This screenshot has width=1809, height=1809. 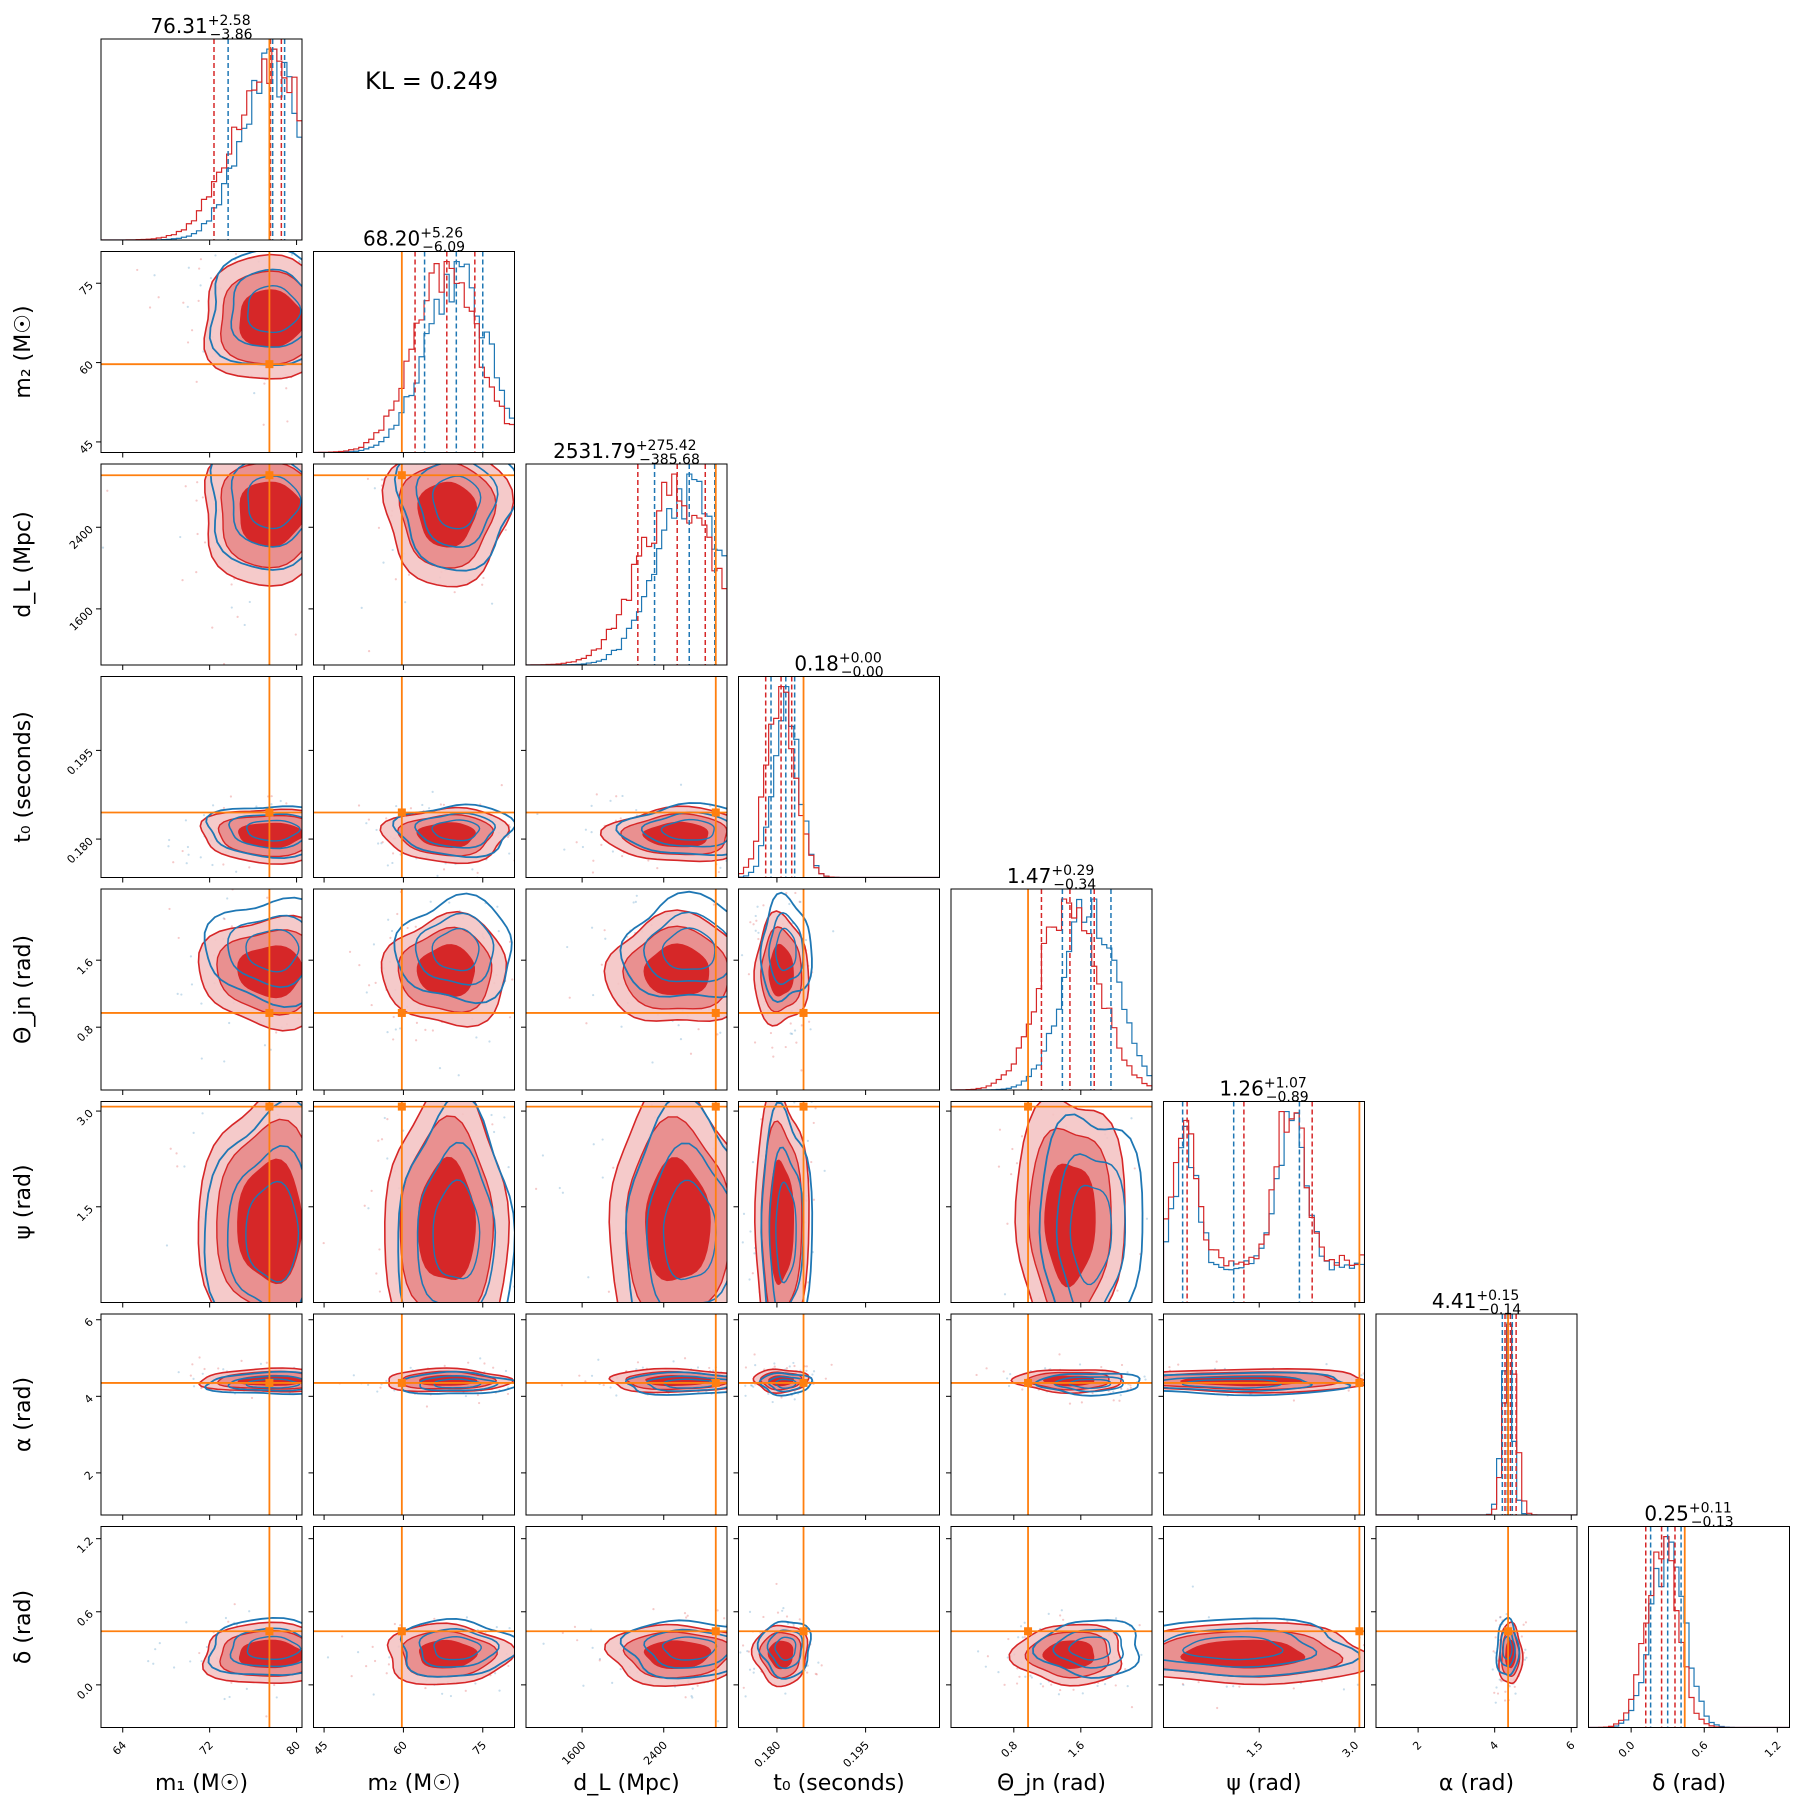 What do you see at coordinates (210, 989) in the screenshot?
I see `panel-theta_jn-vs-m1` at bounding box center [210, 989].